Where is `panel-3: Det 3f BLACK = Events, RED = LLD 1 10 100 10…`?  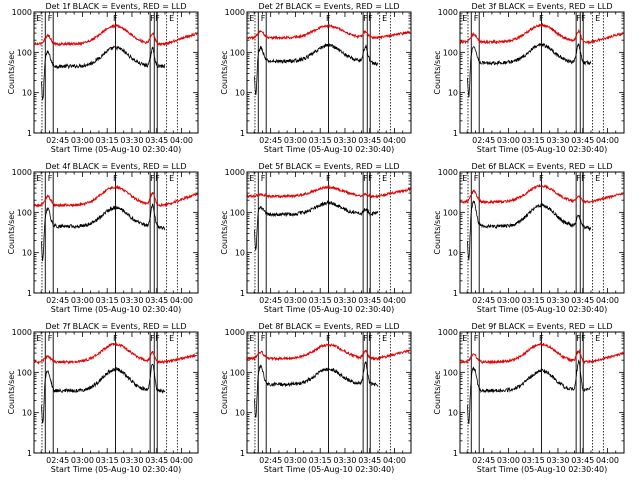 panel-3: Det 3f BLACK = Events, RED = LLD 1 10 100 10… is located at coordinates (529, 78).